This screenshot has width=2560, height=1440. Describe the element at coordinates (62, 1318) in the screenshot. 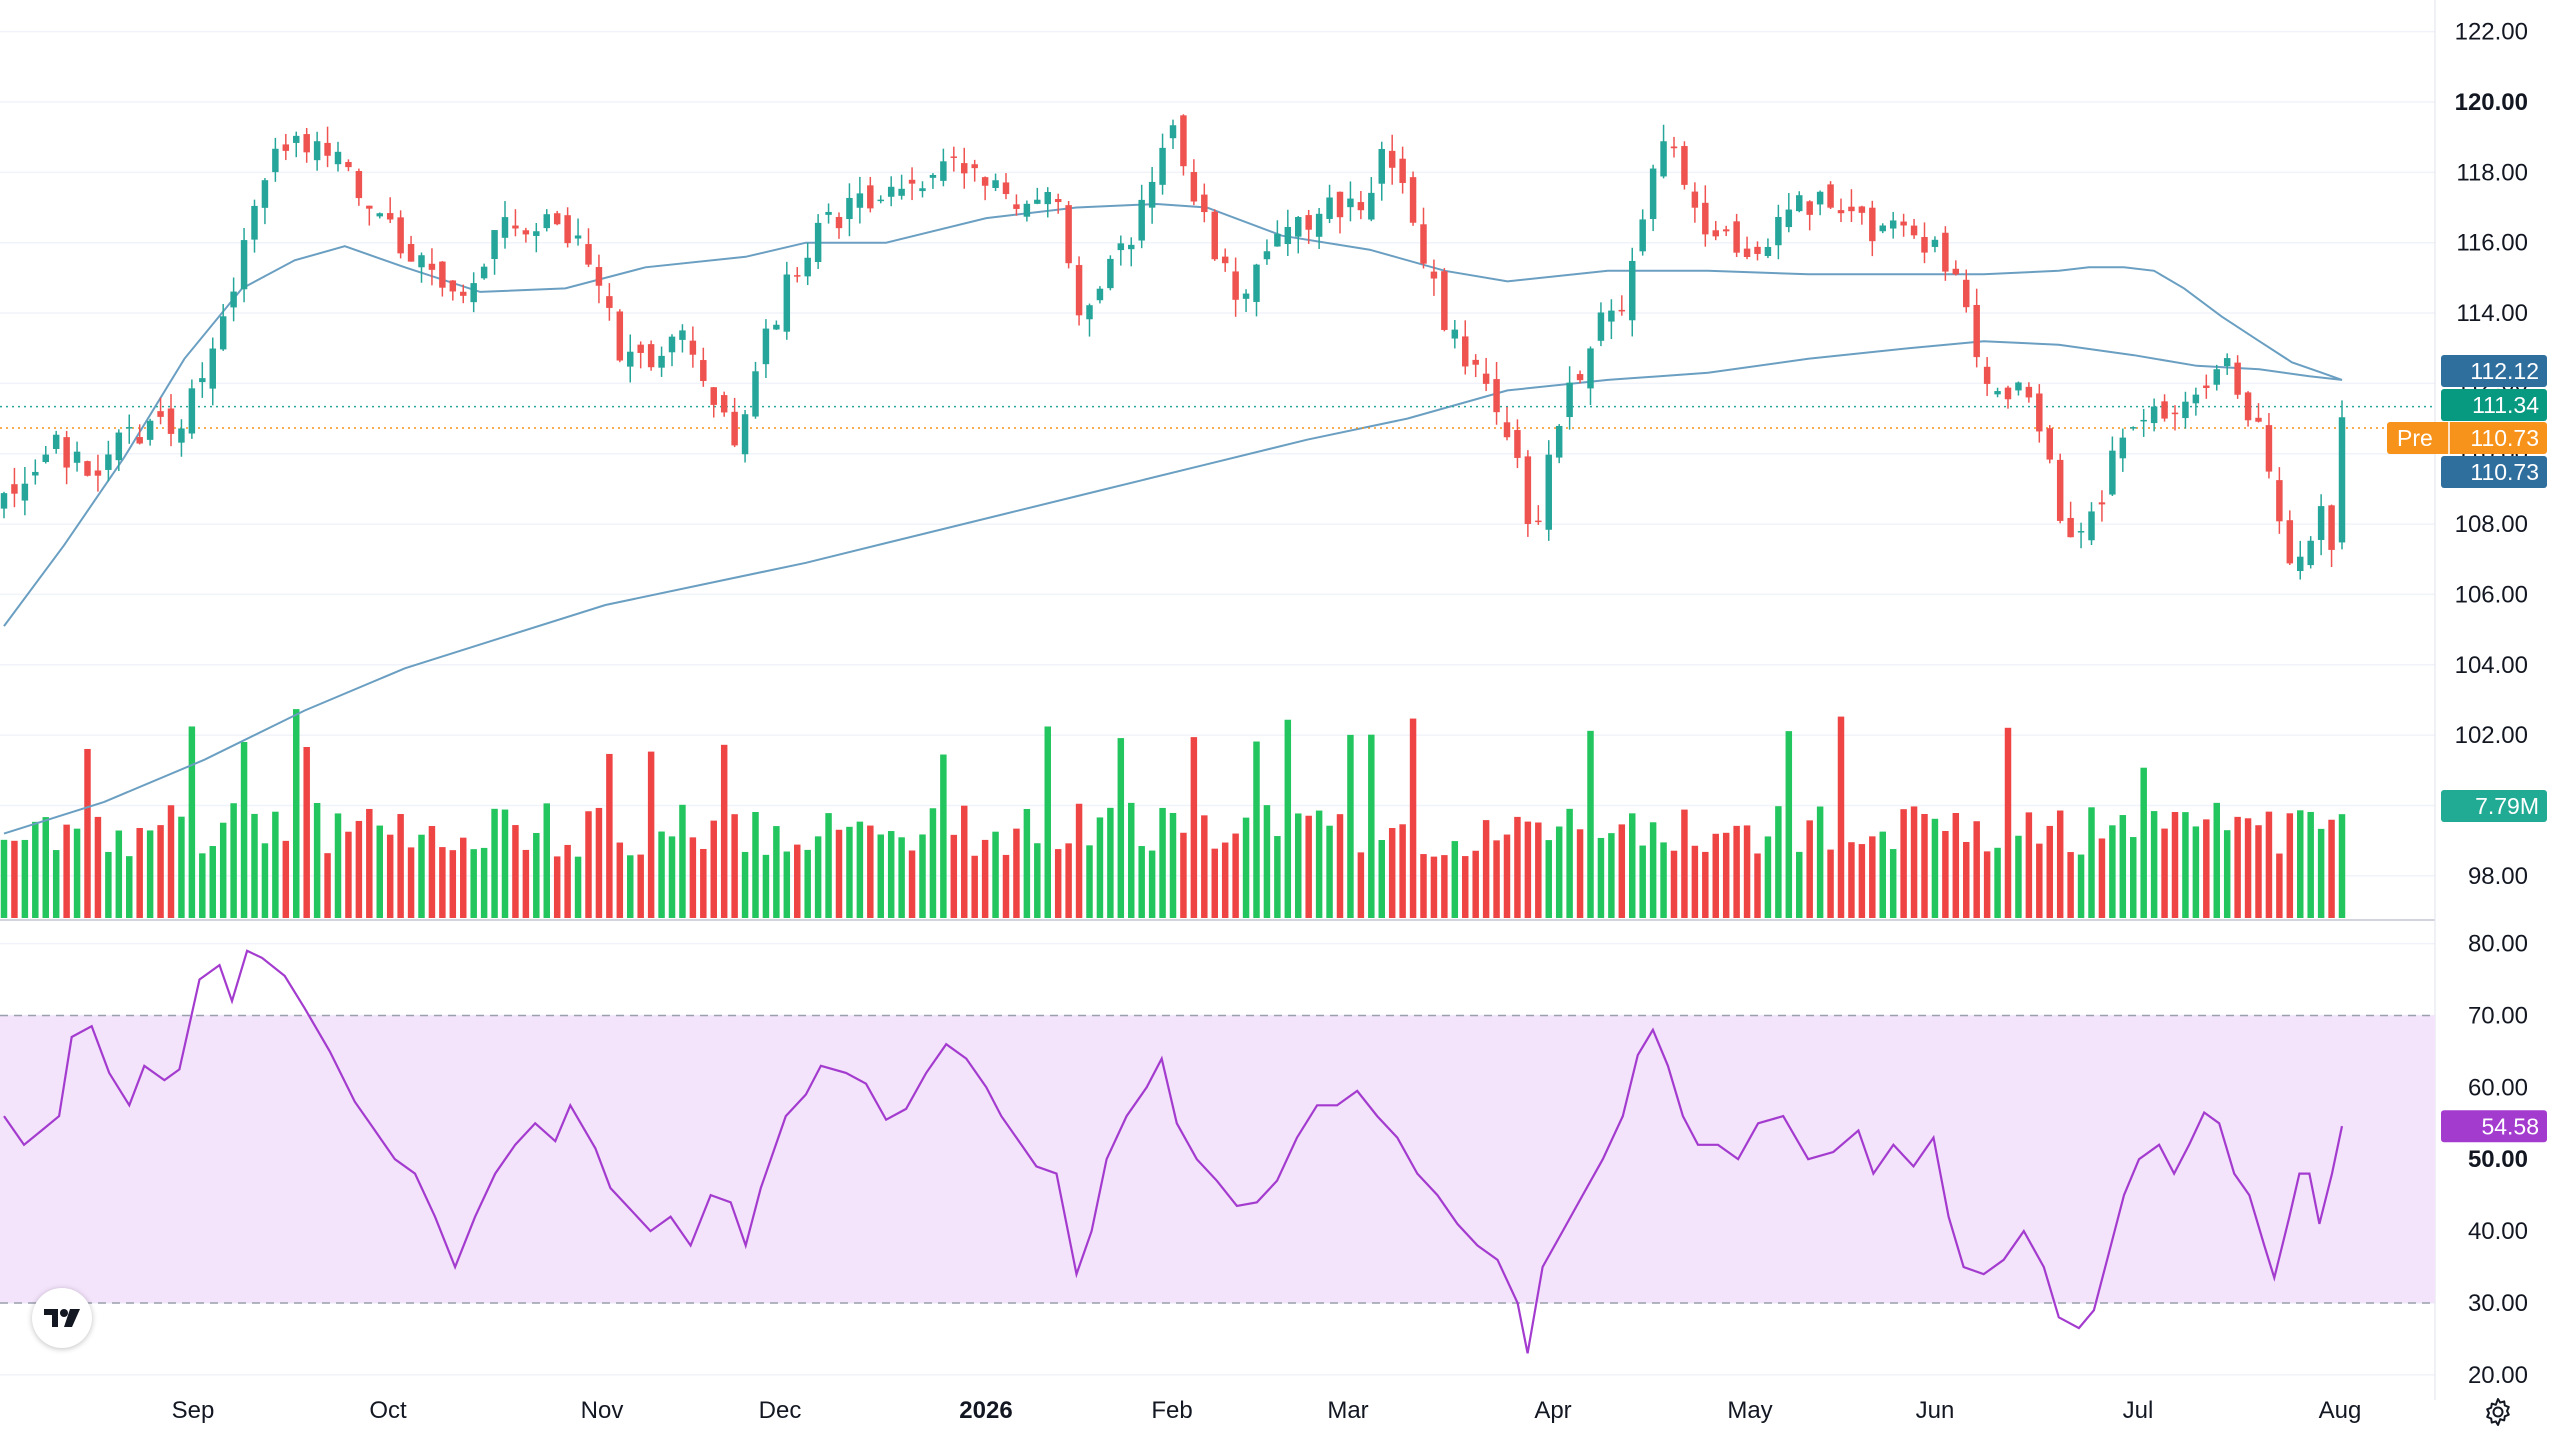

I see `tradingview-logo` at that location.